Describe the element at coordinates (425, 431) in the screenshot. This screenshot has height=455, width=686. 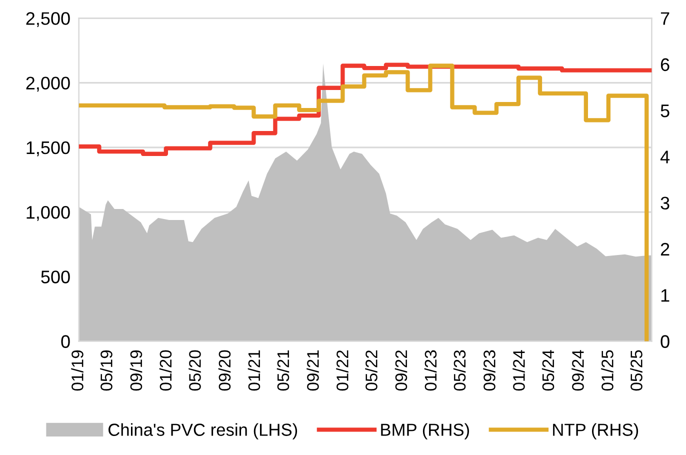
I see `legend-label: BMP (RHS)` at that location.